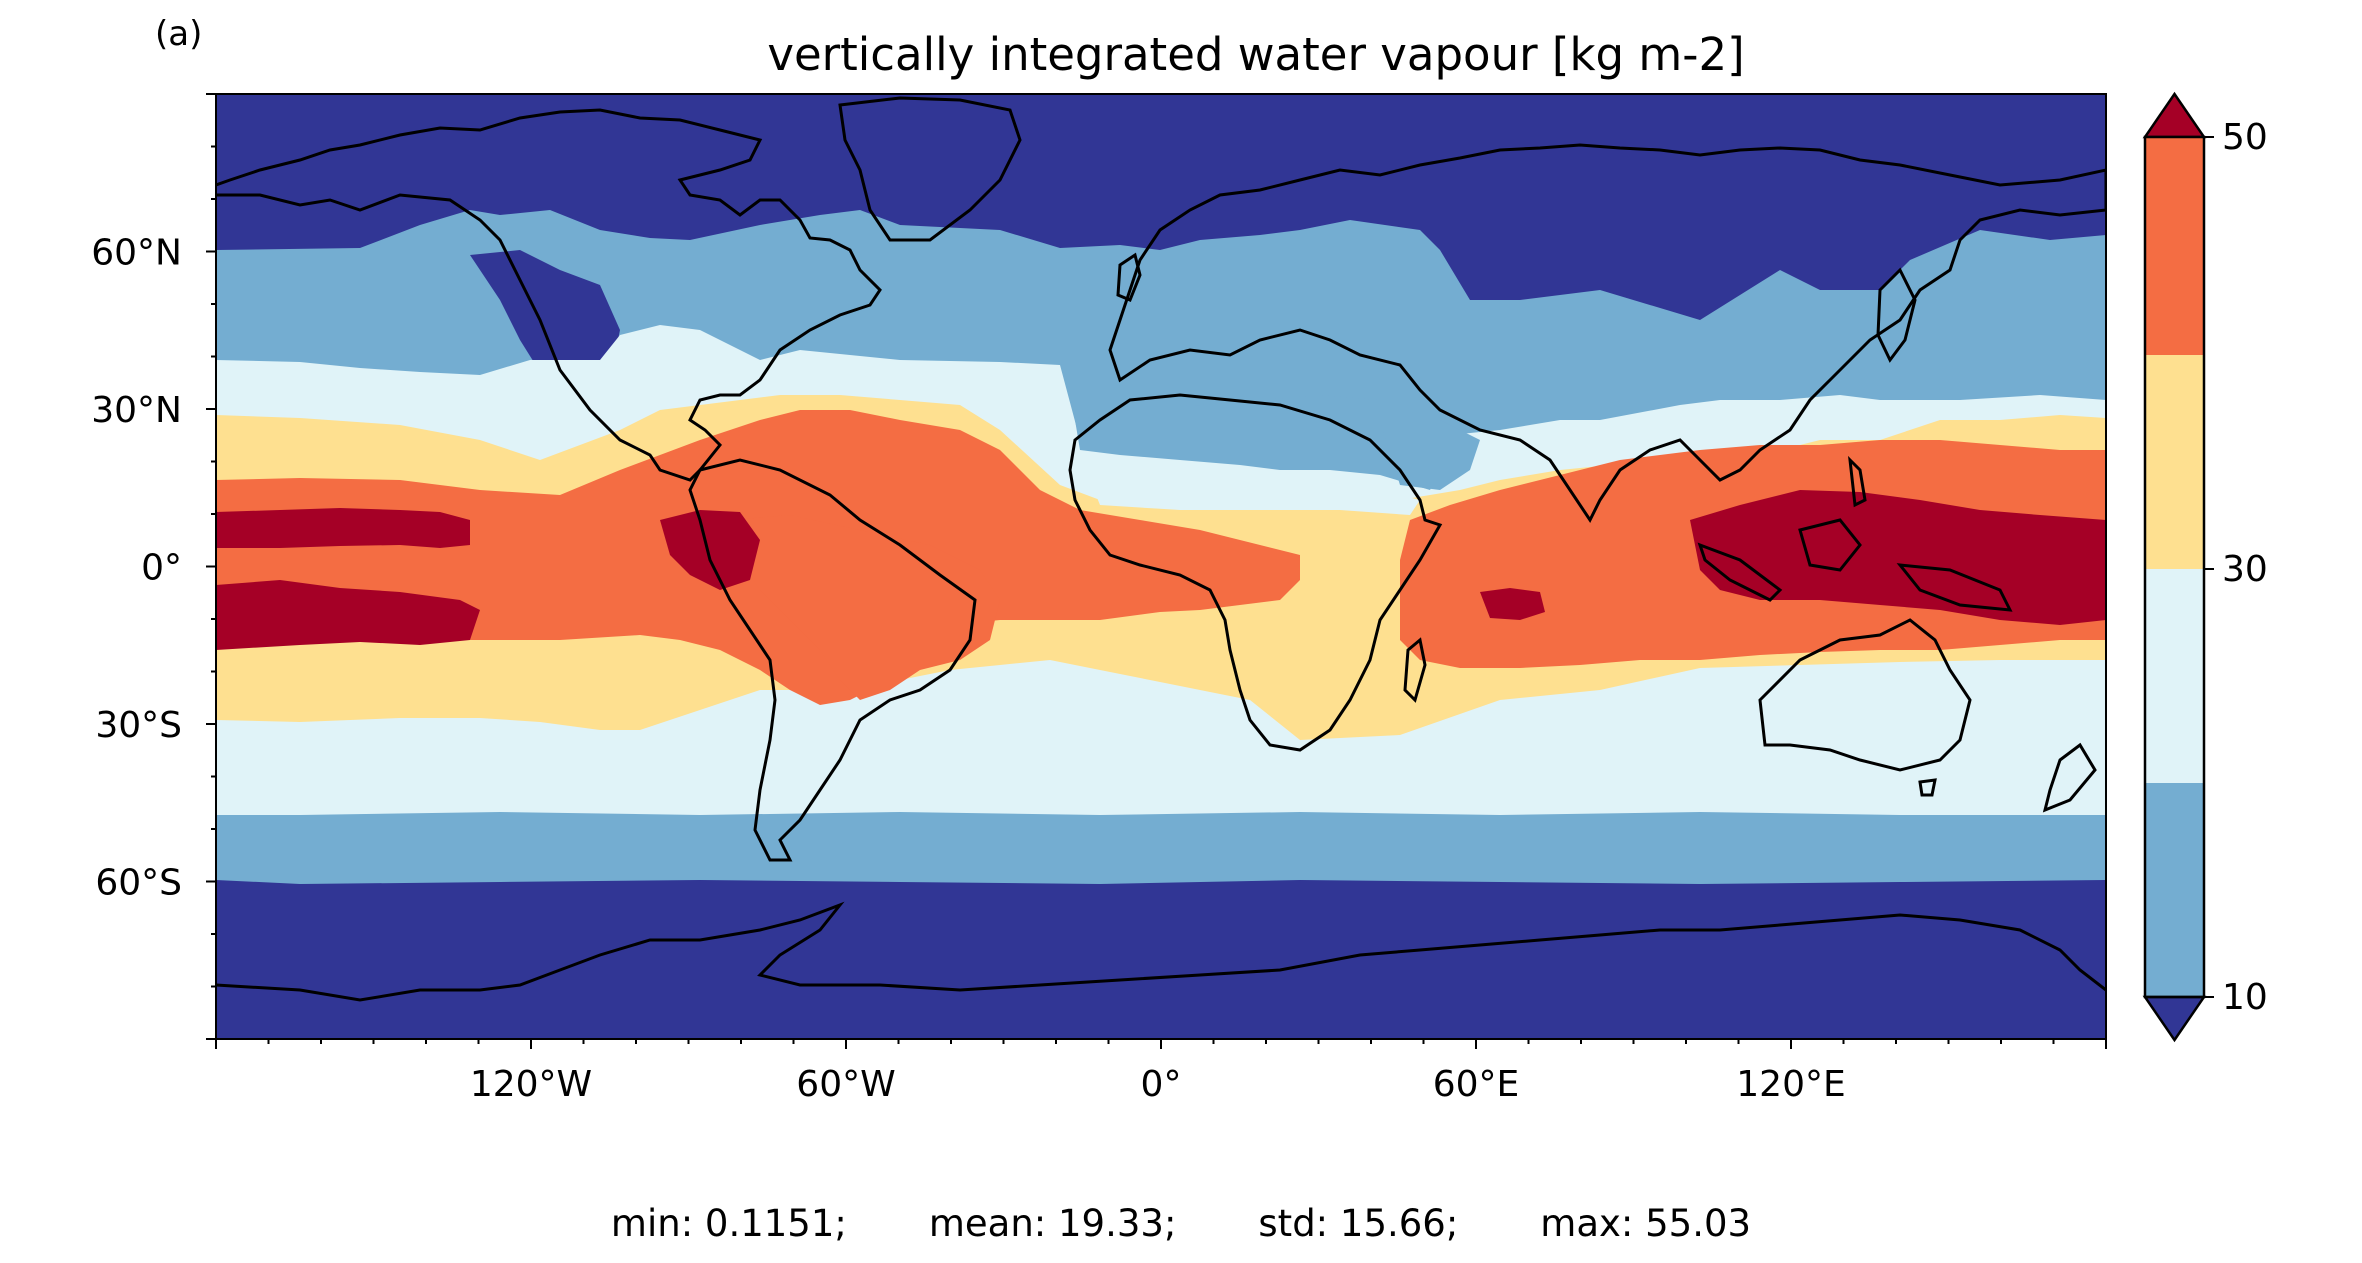 Image resolution: width=2362 pixels, height=1263 pixels. What do you see at coordinates (1358, 1223) in the screenshot?
I see `stat-std: std: 15.66;` at bounding box center [1358, 1223].